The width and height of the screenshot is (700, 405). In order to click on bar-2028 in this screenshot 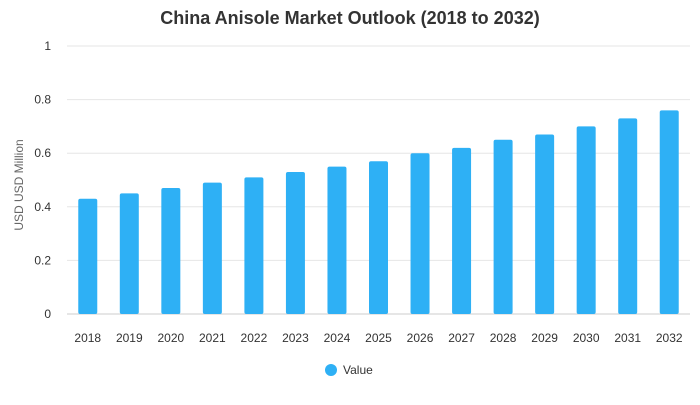, I will do `click(503, 226)`.